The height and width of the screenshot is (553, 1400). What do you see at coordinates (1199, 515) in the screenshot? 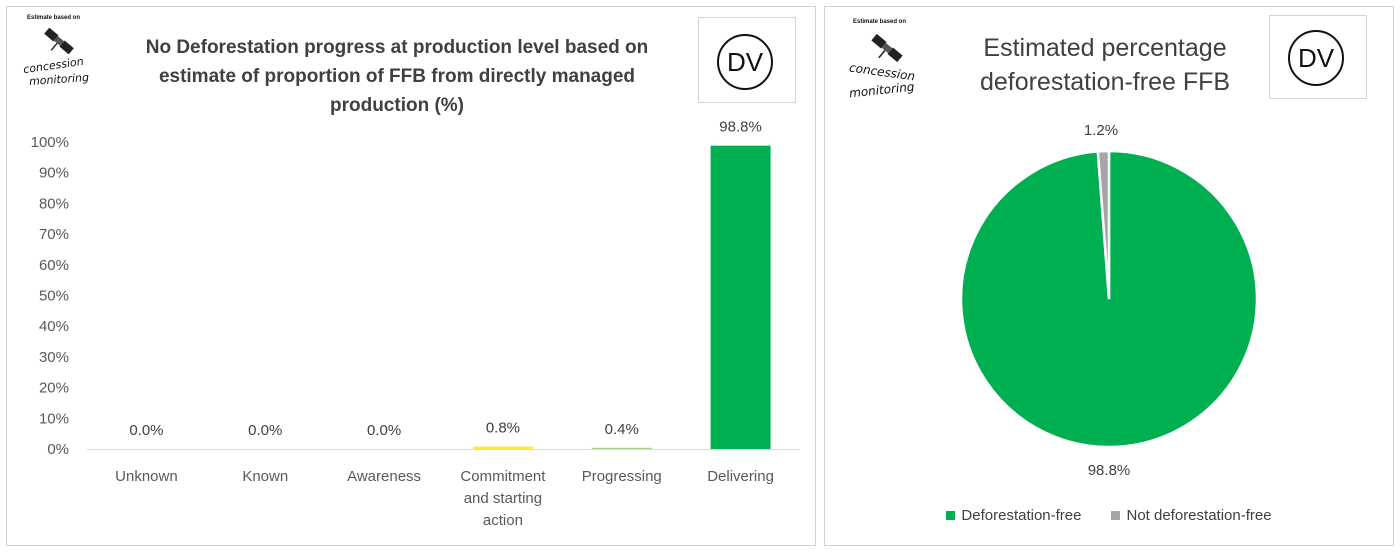
I see `legend-label: Not deforestation-free` at bounding box center [1199, 515].